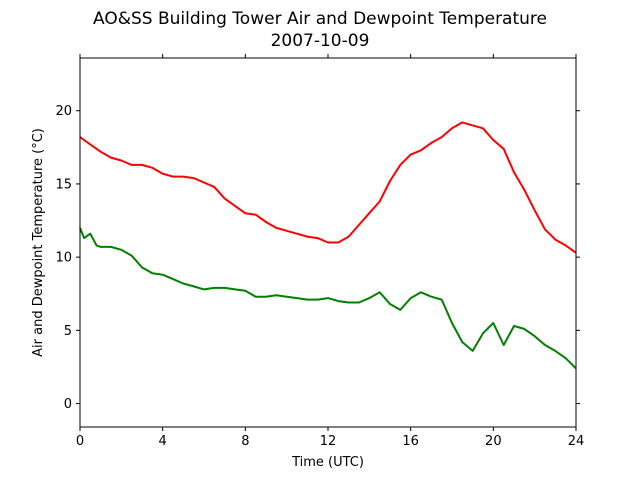 This screenshot has width=640, height=480. Describe the element at coordinates (328, 441) in the screenshot. I see `x-tick-label: 12` at that location.